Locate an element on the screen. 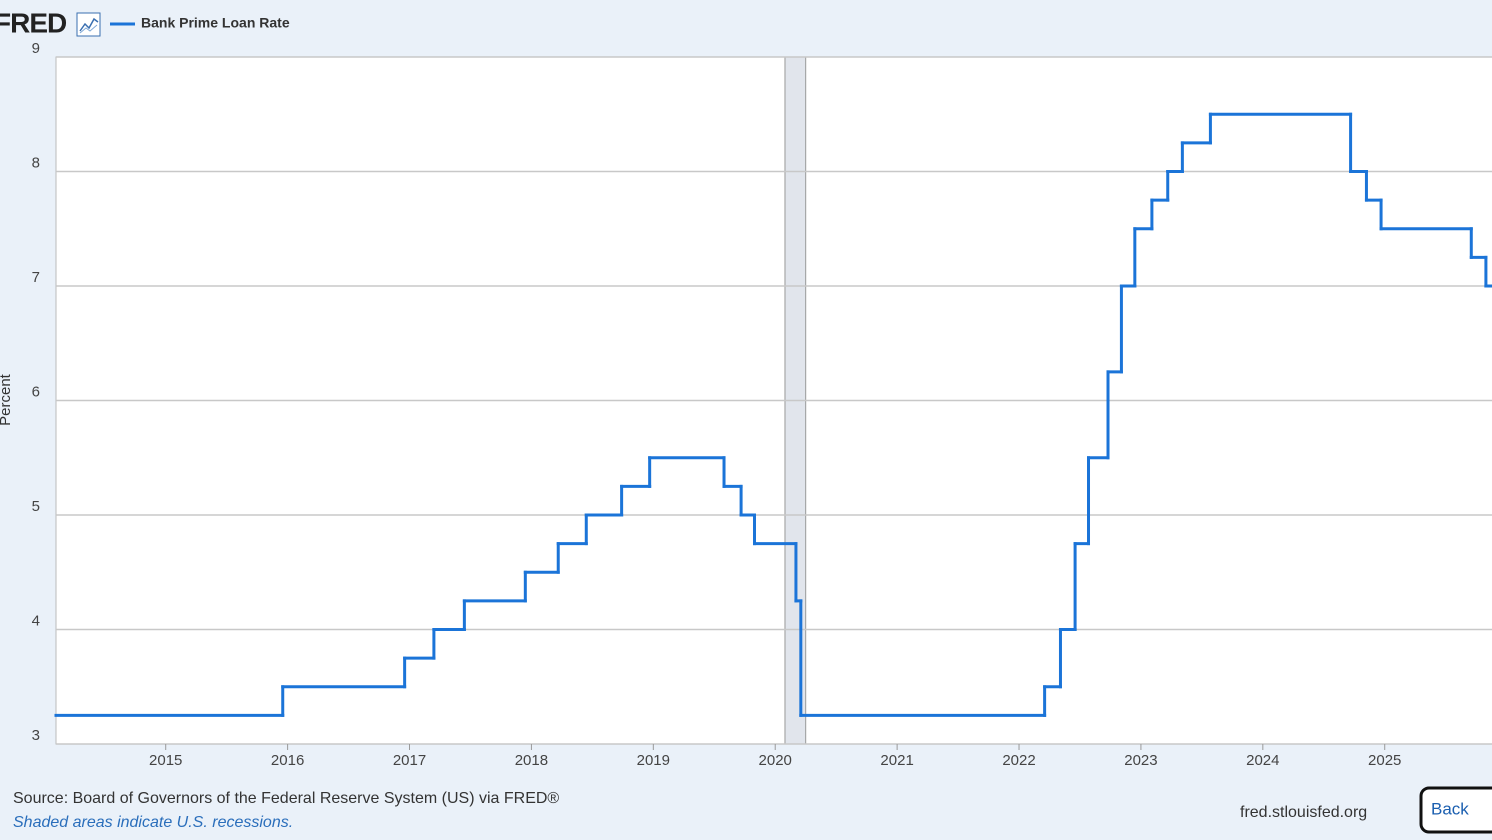 The width and height of the screenshot is (1492, 840). legend-label: Bank Prime Loan Rate is located at coordinates (215, 23).